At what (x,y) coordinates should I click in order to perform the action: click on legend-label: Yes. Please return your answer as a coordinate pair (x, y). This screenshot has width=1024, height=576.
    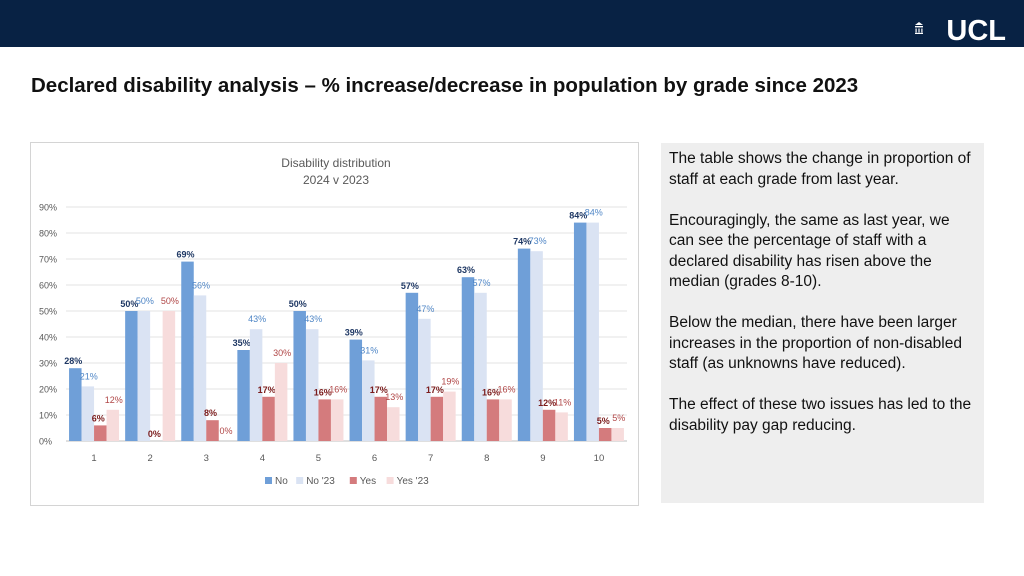
    Looking at the image, I should click on (368, 481).